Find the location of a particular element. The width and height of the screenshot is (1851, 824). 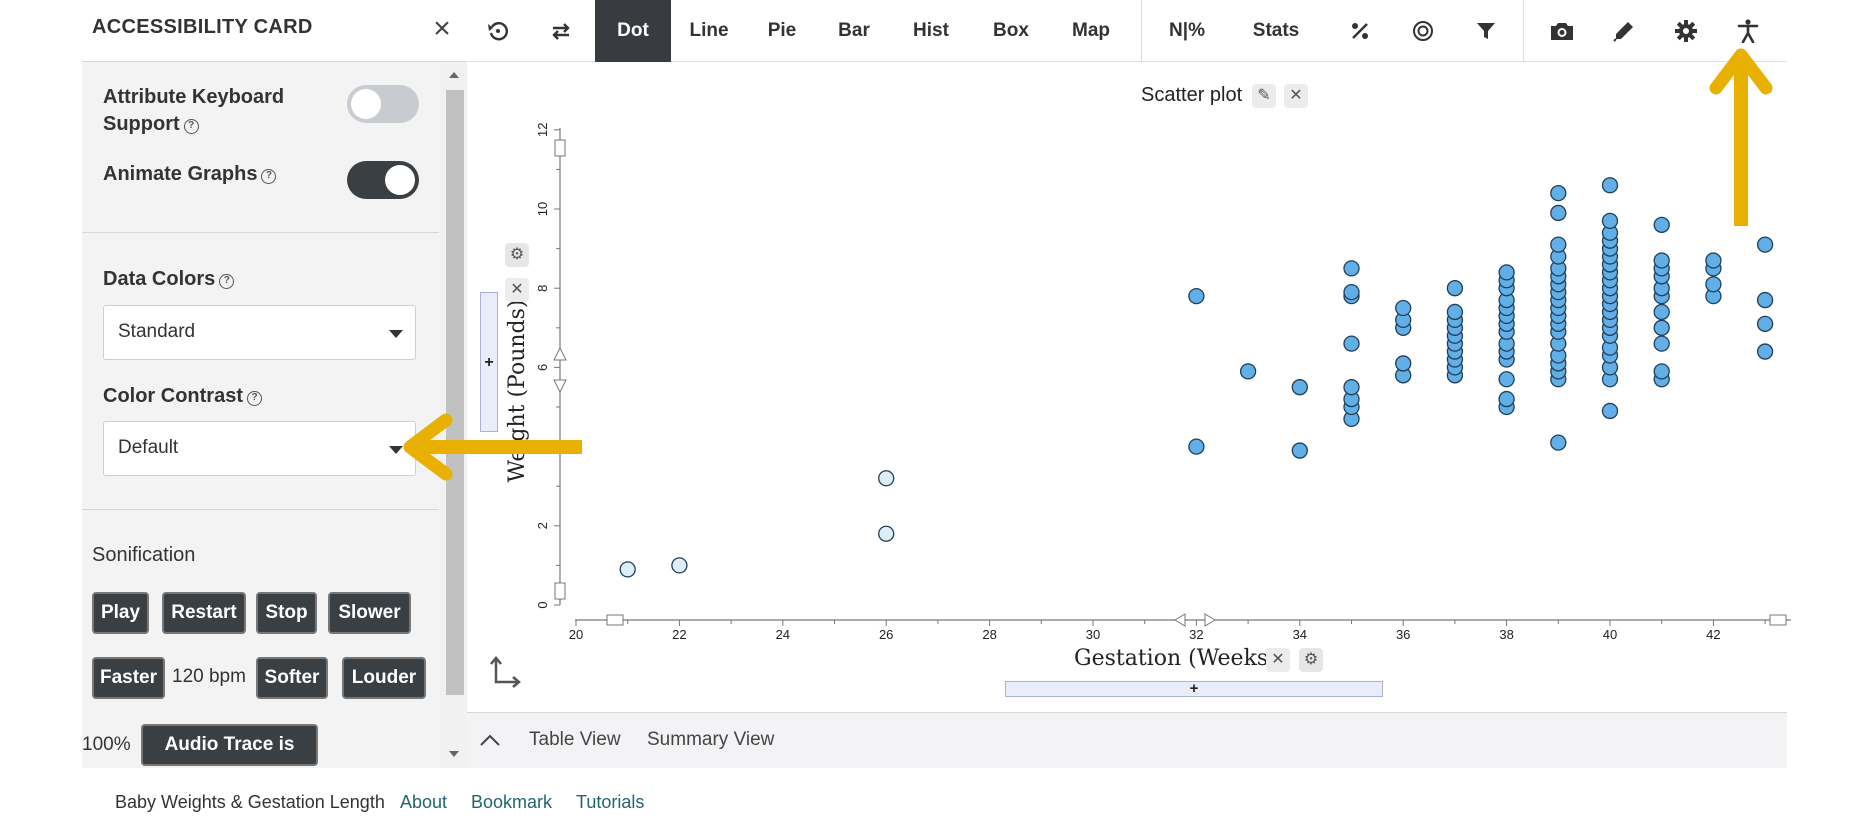

play-button: Play is located at coordinates (120, 613).